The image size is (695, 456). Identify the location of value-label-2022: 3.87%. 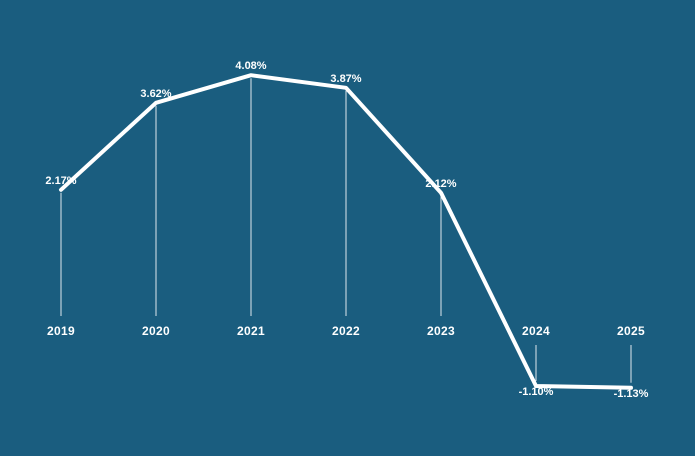
(345, 79).